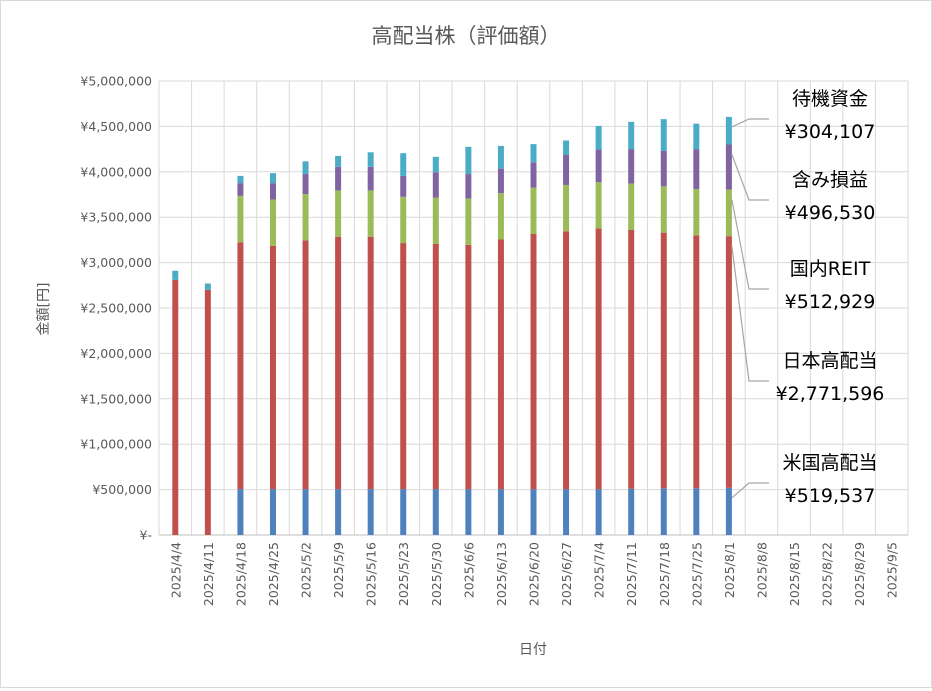  What do you see at coordinates (830, 180) in the screenshot?
I see `annotation-label: 含み損益` at bounding box center [830, 180].